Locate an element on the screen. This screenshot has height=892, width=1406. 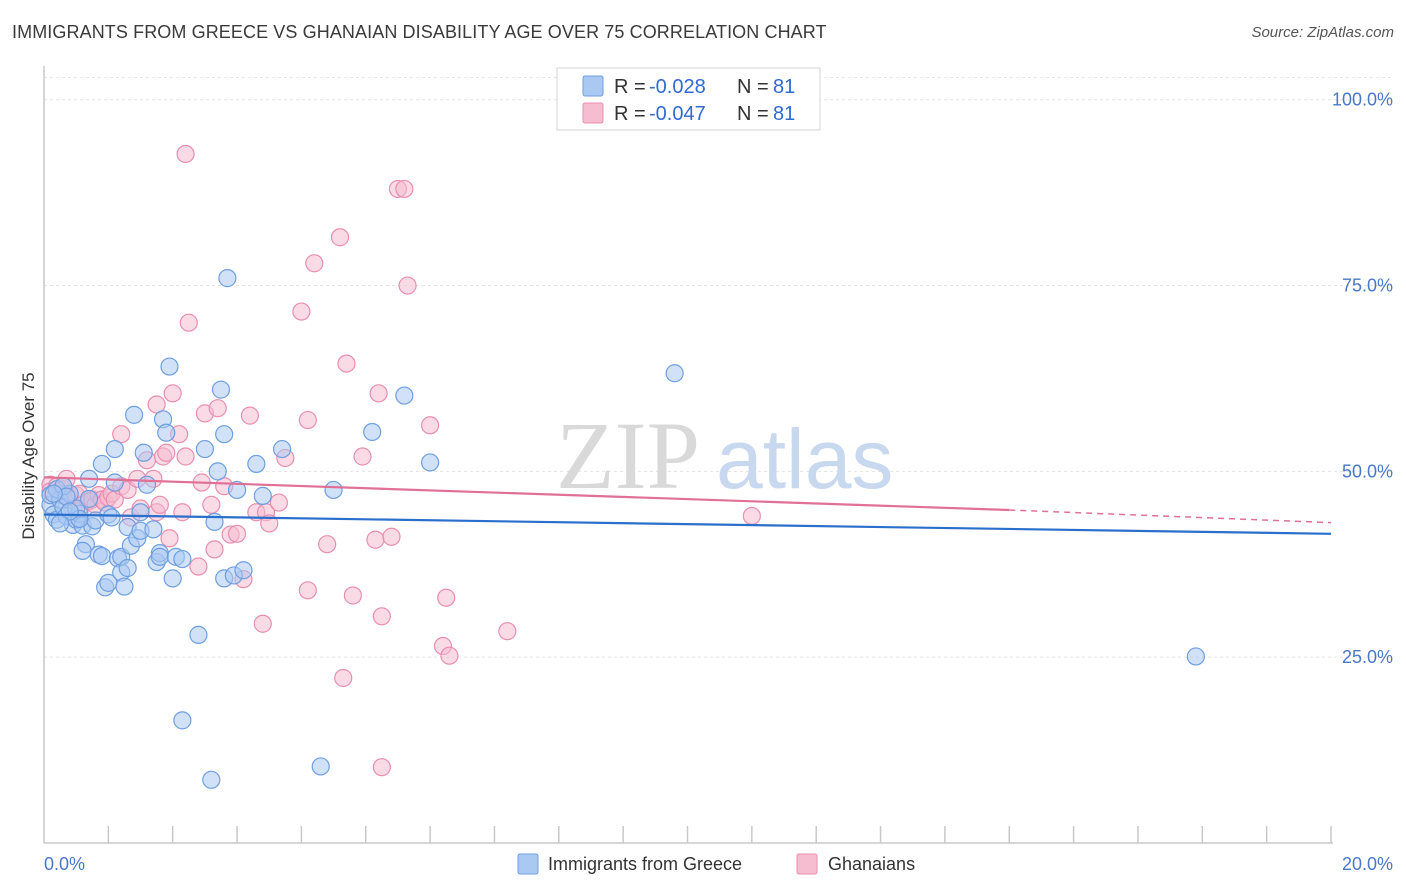
bottom-legend: Immigrants from Greece Ghanaians is located at coordinates (716, 864).